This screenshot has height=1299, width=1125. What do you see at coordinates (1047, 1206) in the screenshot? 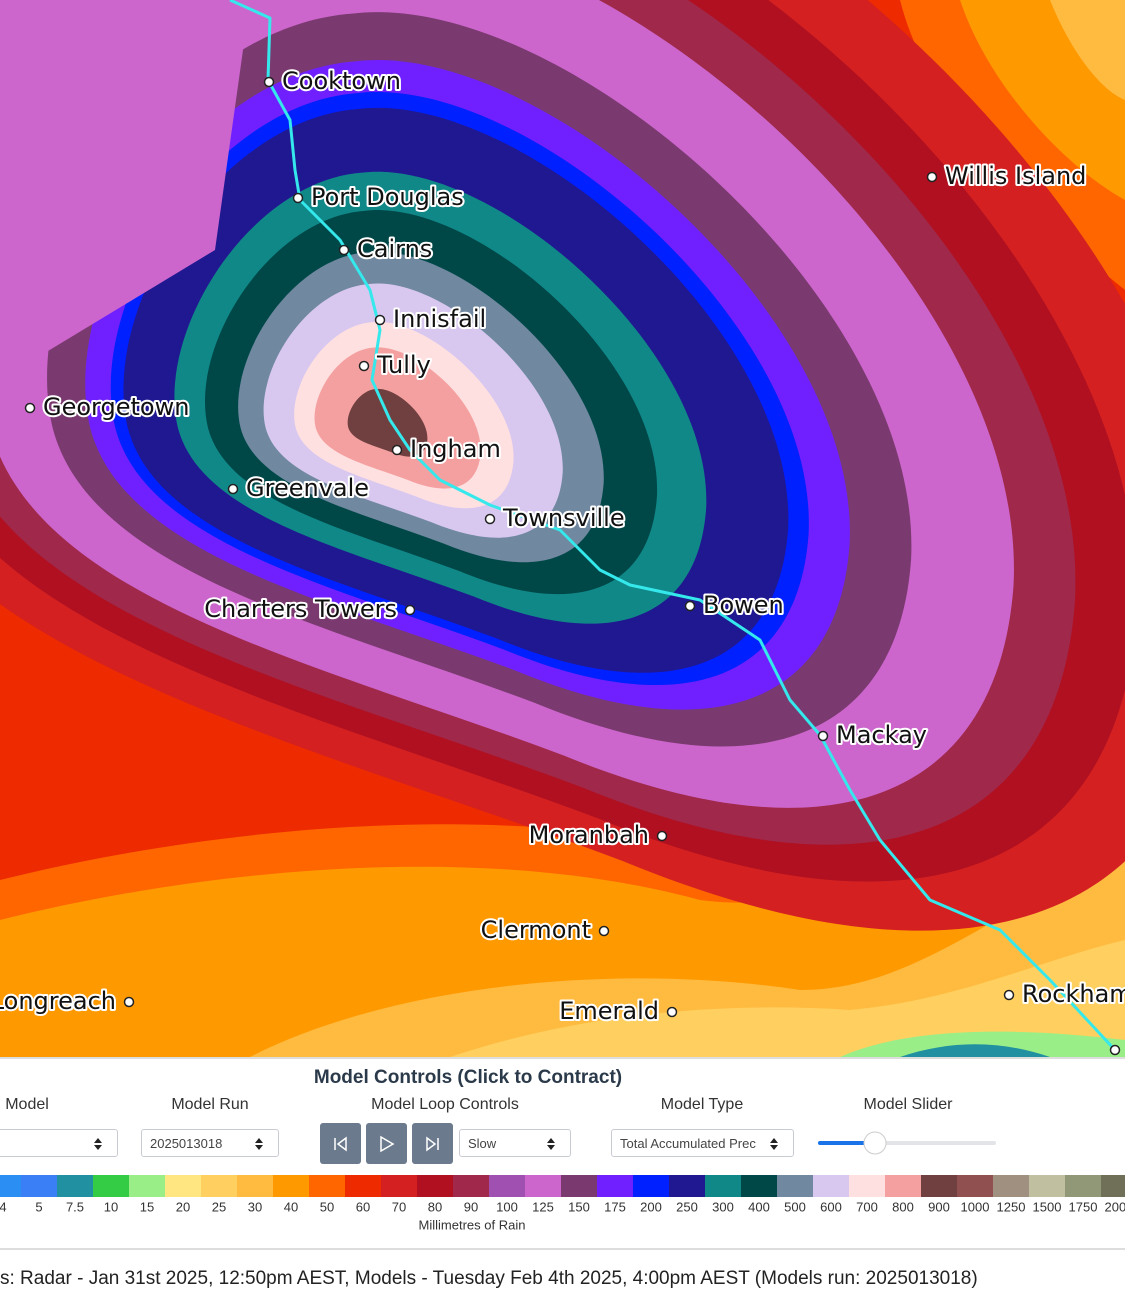
I see `legend-label: 1500` at bounding box center [1047, 1206].